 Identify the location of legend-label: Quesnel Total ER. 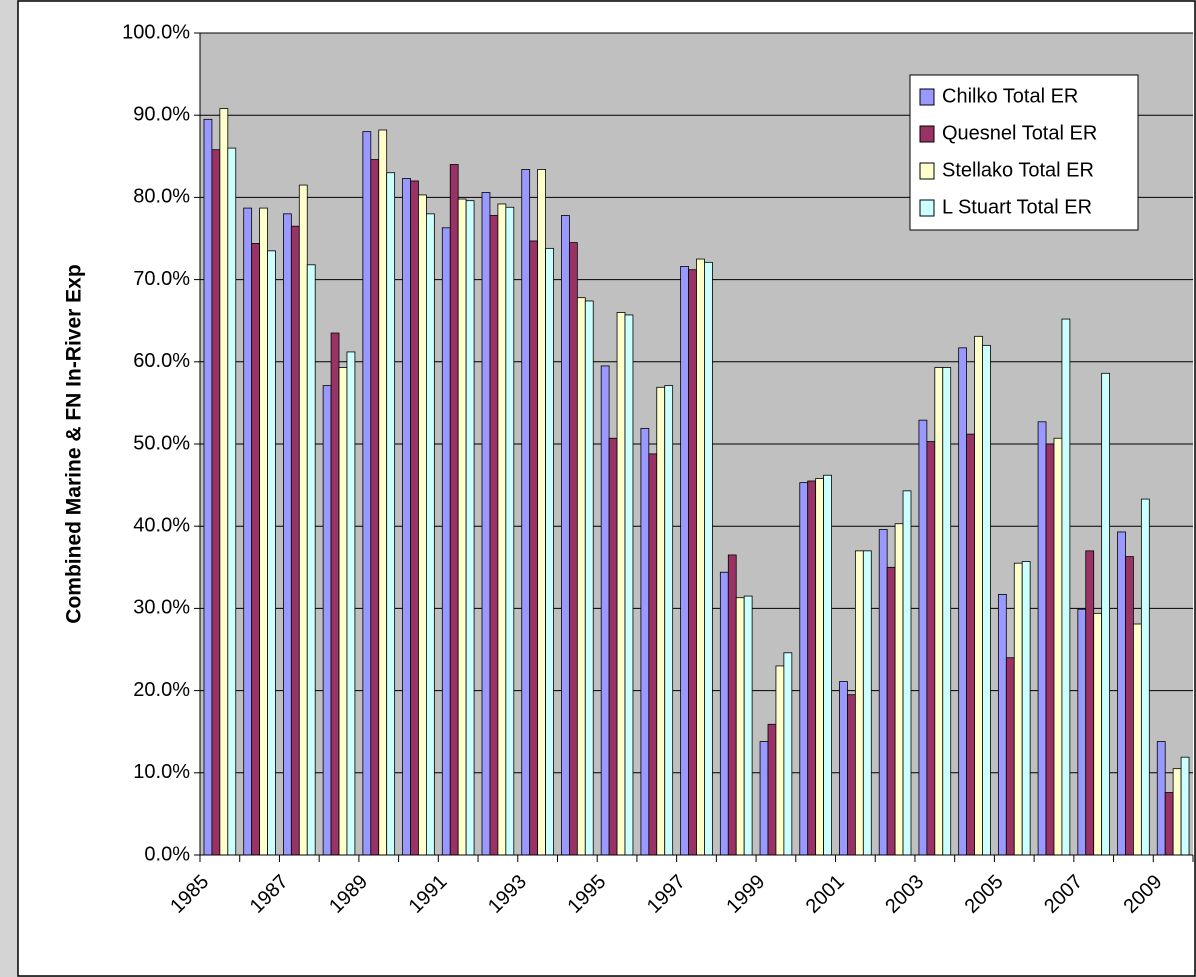
(1019, 133).